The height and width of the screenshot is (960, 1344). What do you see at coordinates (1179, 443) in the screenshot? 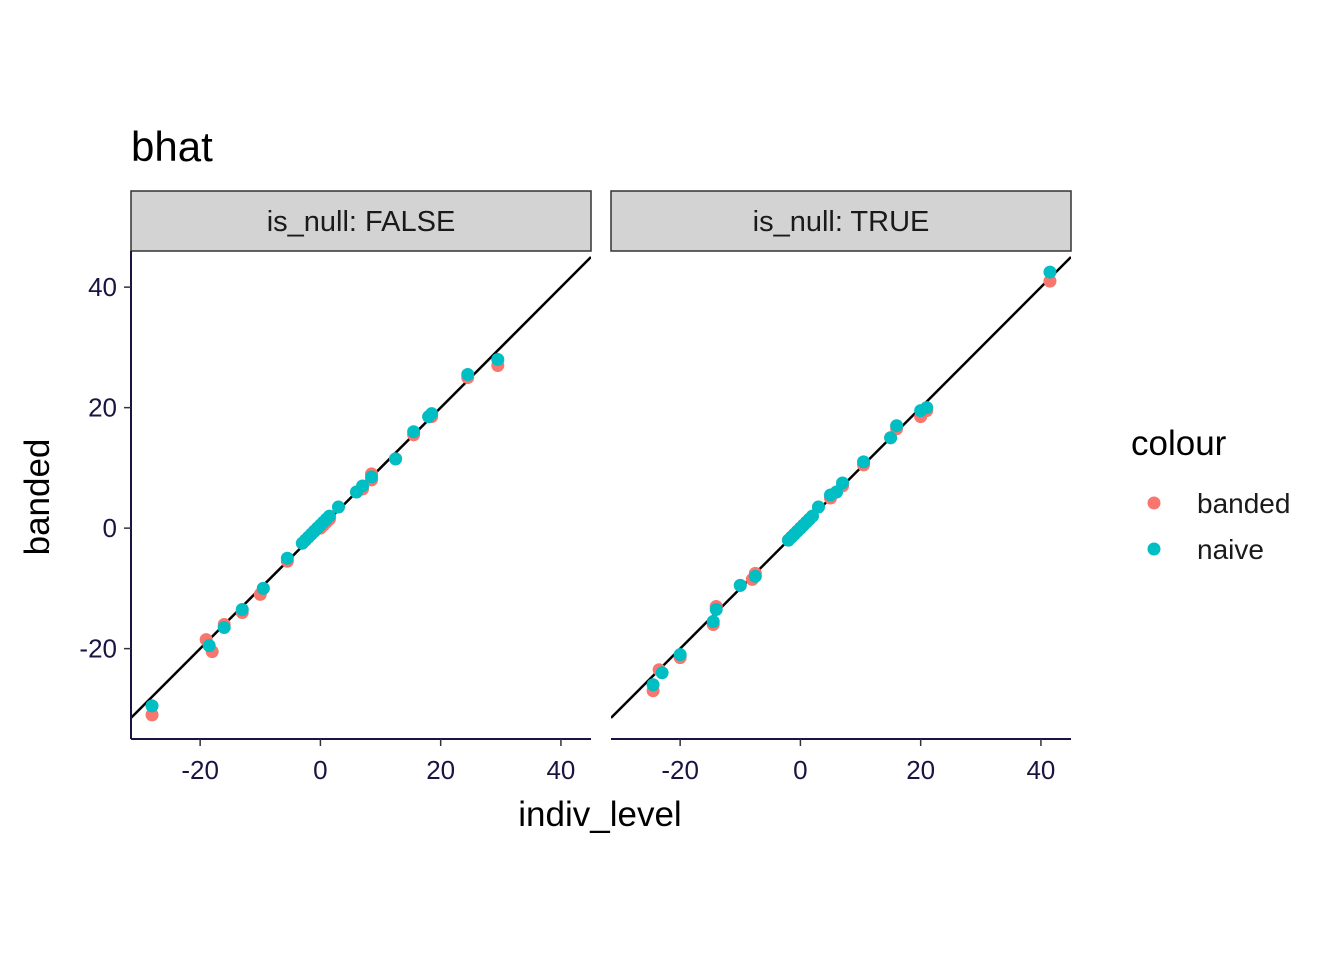
I see `legend-title: colour` at bounding box center [1179, 443].